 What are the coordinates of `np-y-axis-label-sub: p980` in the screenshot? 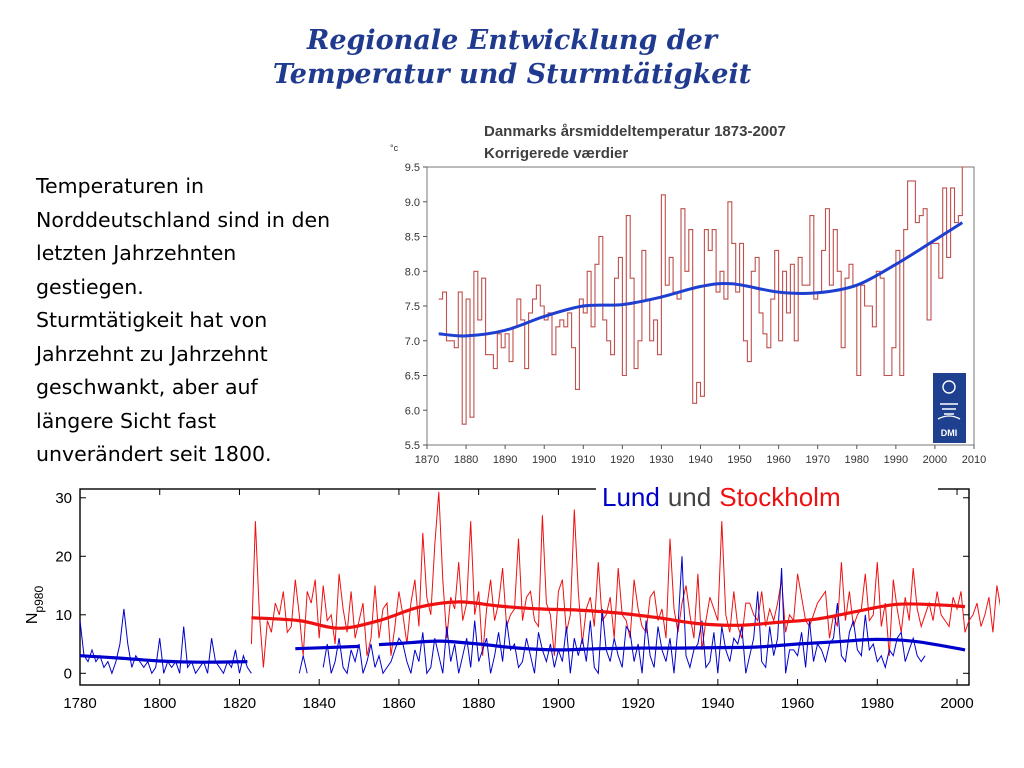 It's located at (39, 599).